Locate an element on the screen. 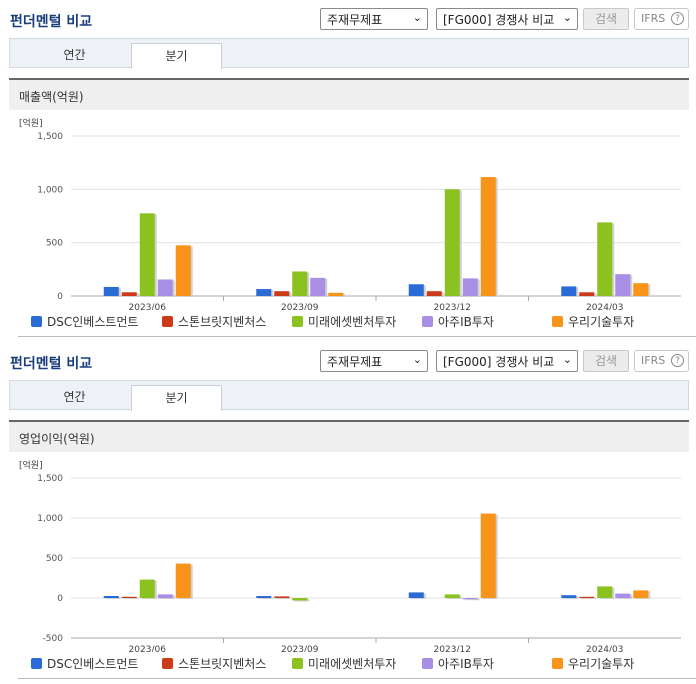  y-tick-label: -500 is located at coordinates (53, 639).